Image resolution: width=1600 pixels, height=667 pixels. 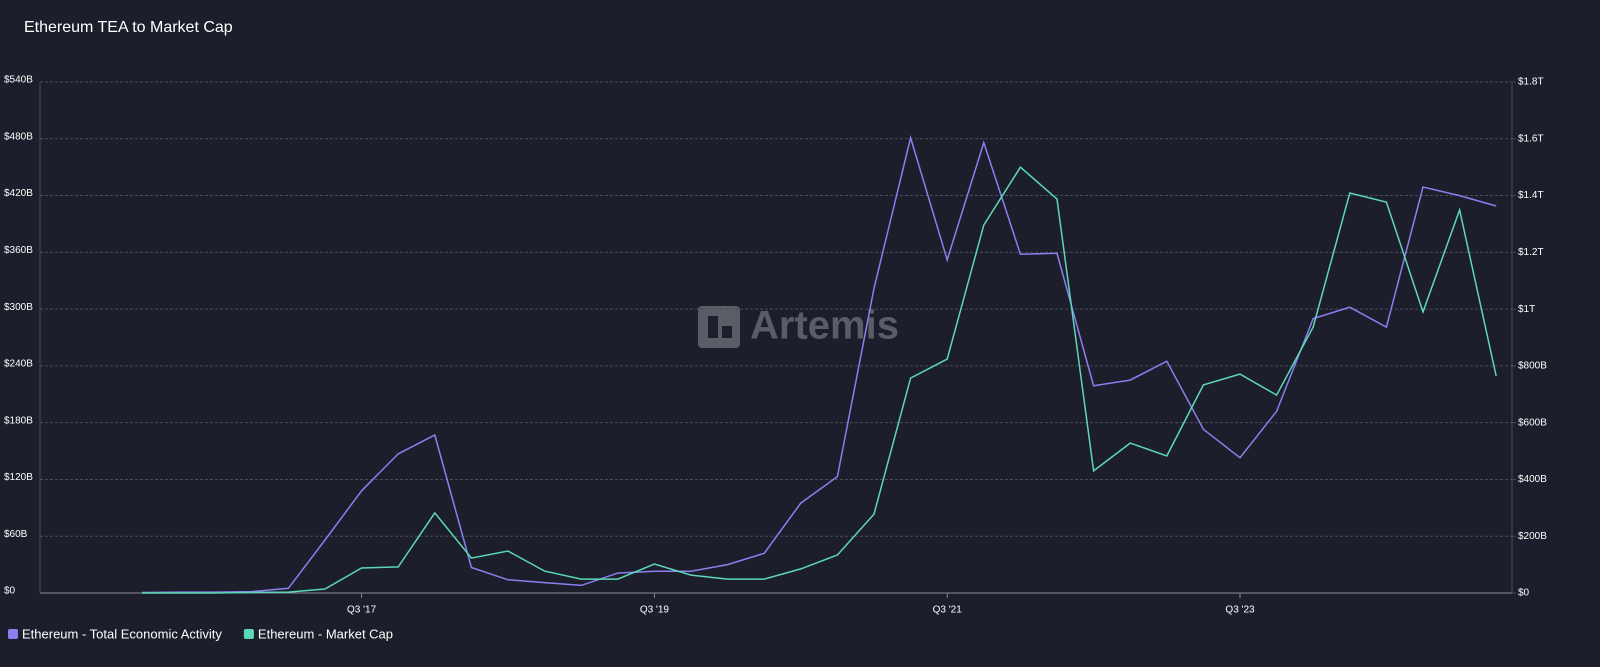 What do you see at coordinates (18, 250) in the screenshot?
I see `y-tick-label: $360B` at bounding box center [18, 250].